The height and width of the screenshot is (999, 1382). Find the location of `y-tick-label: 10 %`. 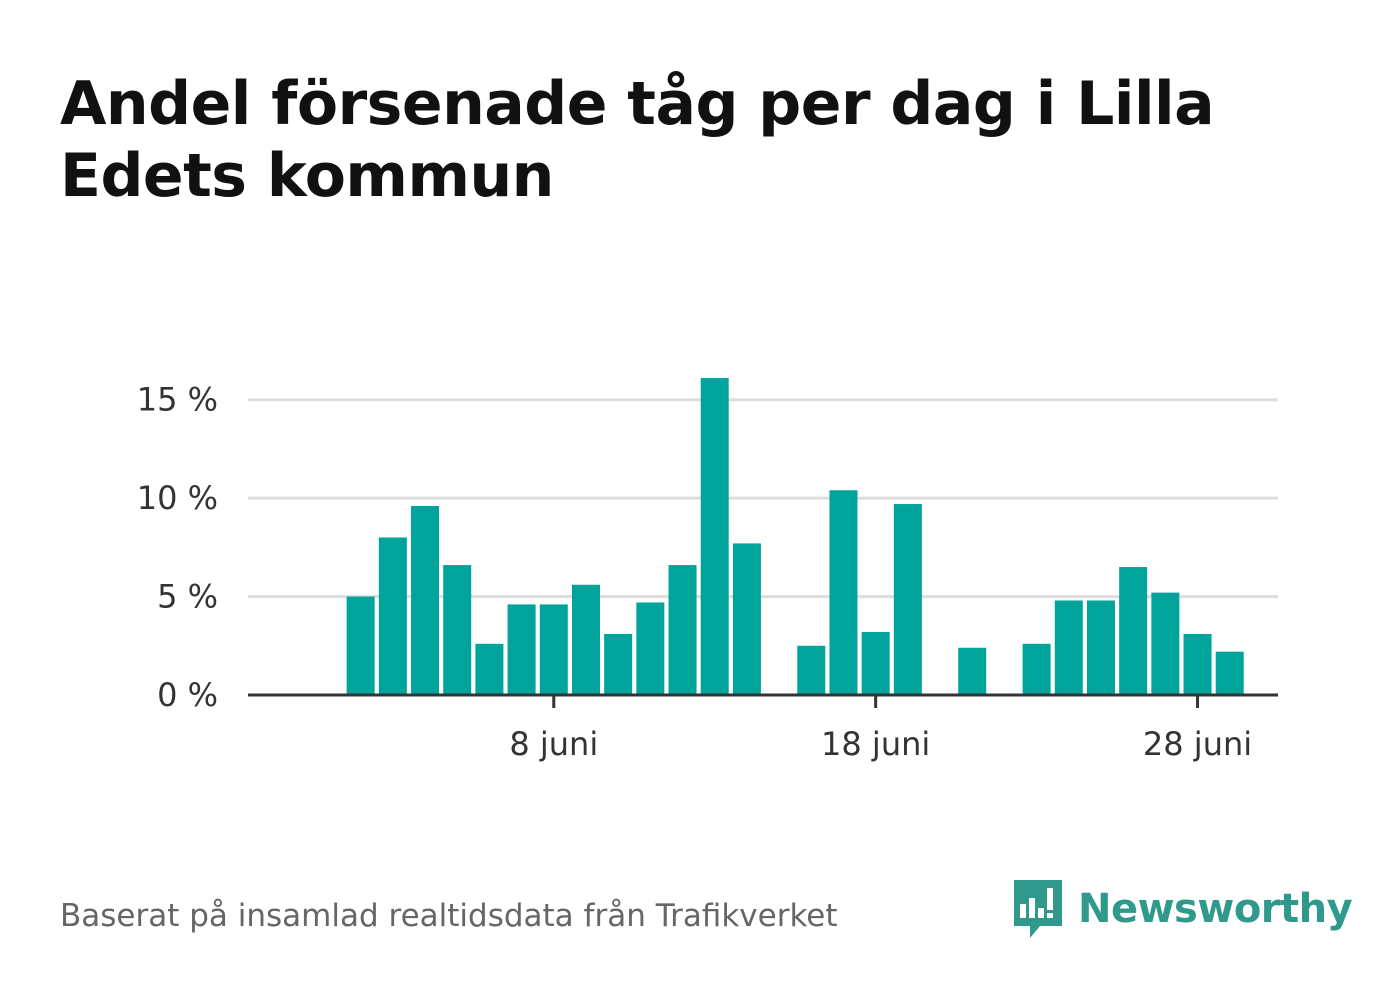

y-tick-label: 10 % is located at coordinates (177, 498).